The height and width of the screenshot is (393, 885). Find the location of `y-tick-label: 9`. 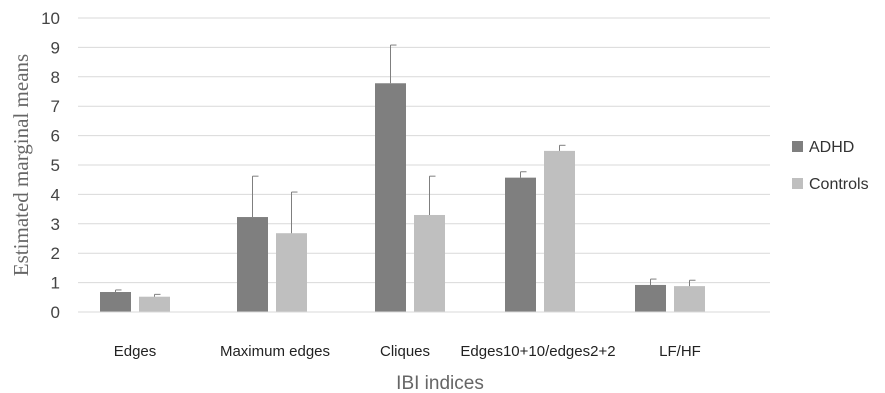

y-tick-label: 9 is located at coordinates (55, 47).